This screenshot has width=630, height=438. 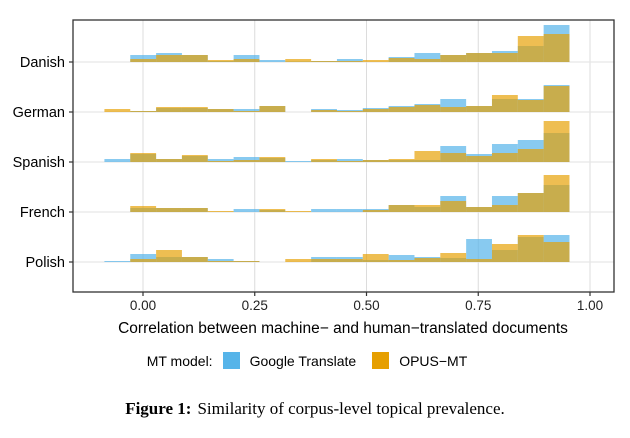 What do you see at coordinates (433, 360) in the screenshot?
I see `legend-label-opus-mt: OPUS−MT` at bounding box center [433, 360].